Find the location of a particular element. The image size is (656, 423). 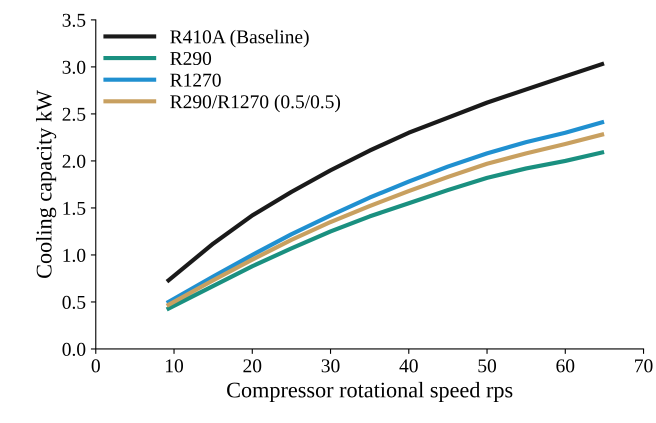

y-tick-label: 2.5 is located at coordinates (74, 114).